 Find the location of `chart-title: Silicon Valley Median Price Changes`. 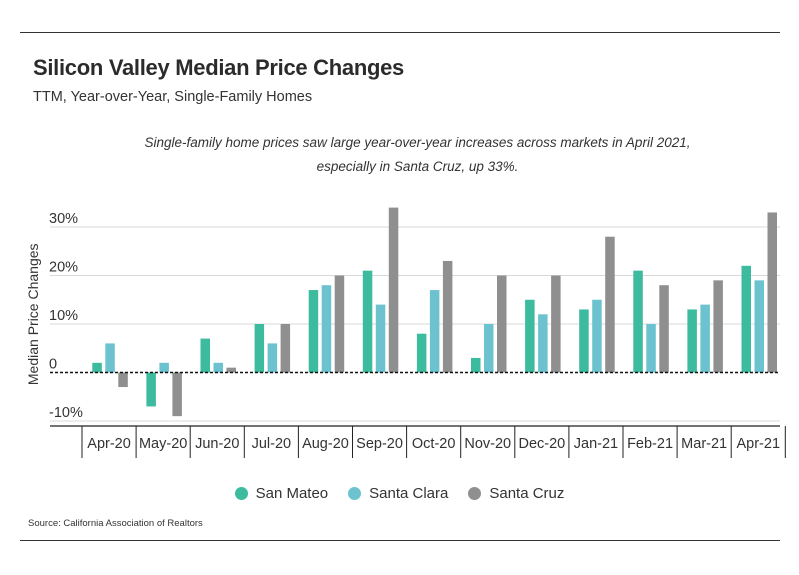

chart-title: Silicon Valley Median Price Changes is located at coordinates (218, 67).